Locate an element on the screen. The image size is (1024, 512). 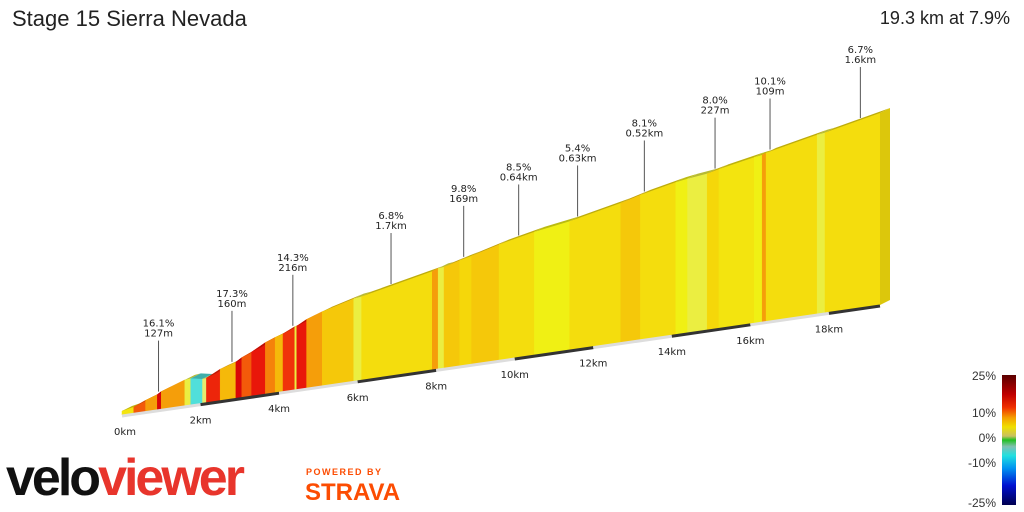
annotation-gradient: 6.8% is located at coordinates (390, 216).